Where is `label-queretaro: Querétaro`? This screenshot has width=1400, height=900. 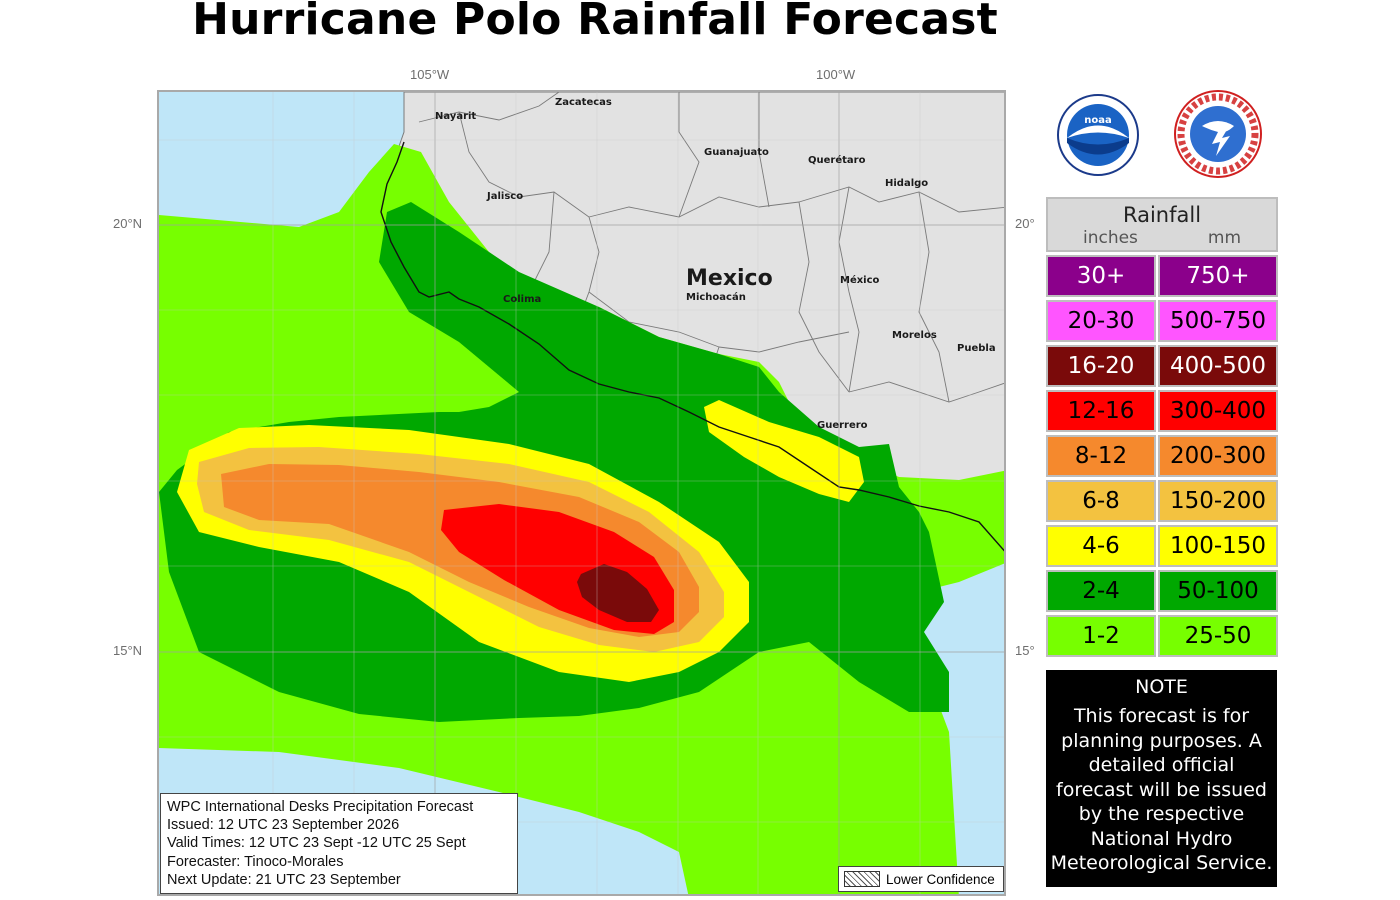 label-queretaro: Querétaro is located at coordinates (837, 160).